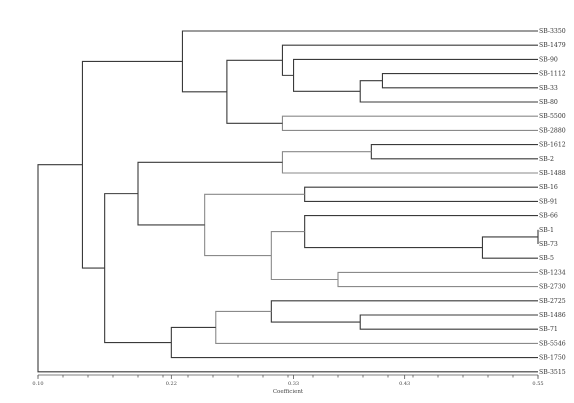 The width and height of the screenshot is (574, 403). What do you see at coordinates (552, 372) in the screenshot?
I see `leaf-label: SB-3515` at bounding box center [552, 372].